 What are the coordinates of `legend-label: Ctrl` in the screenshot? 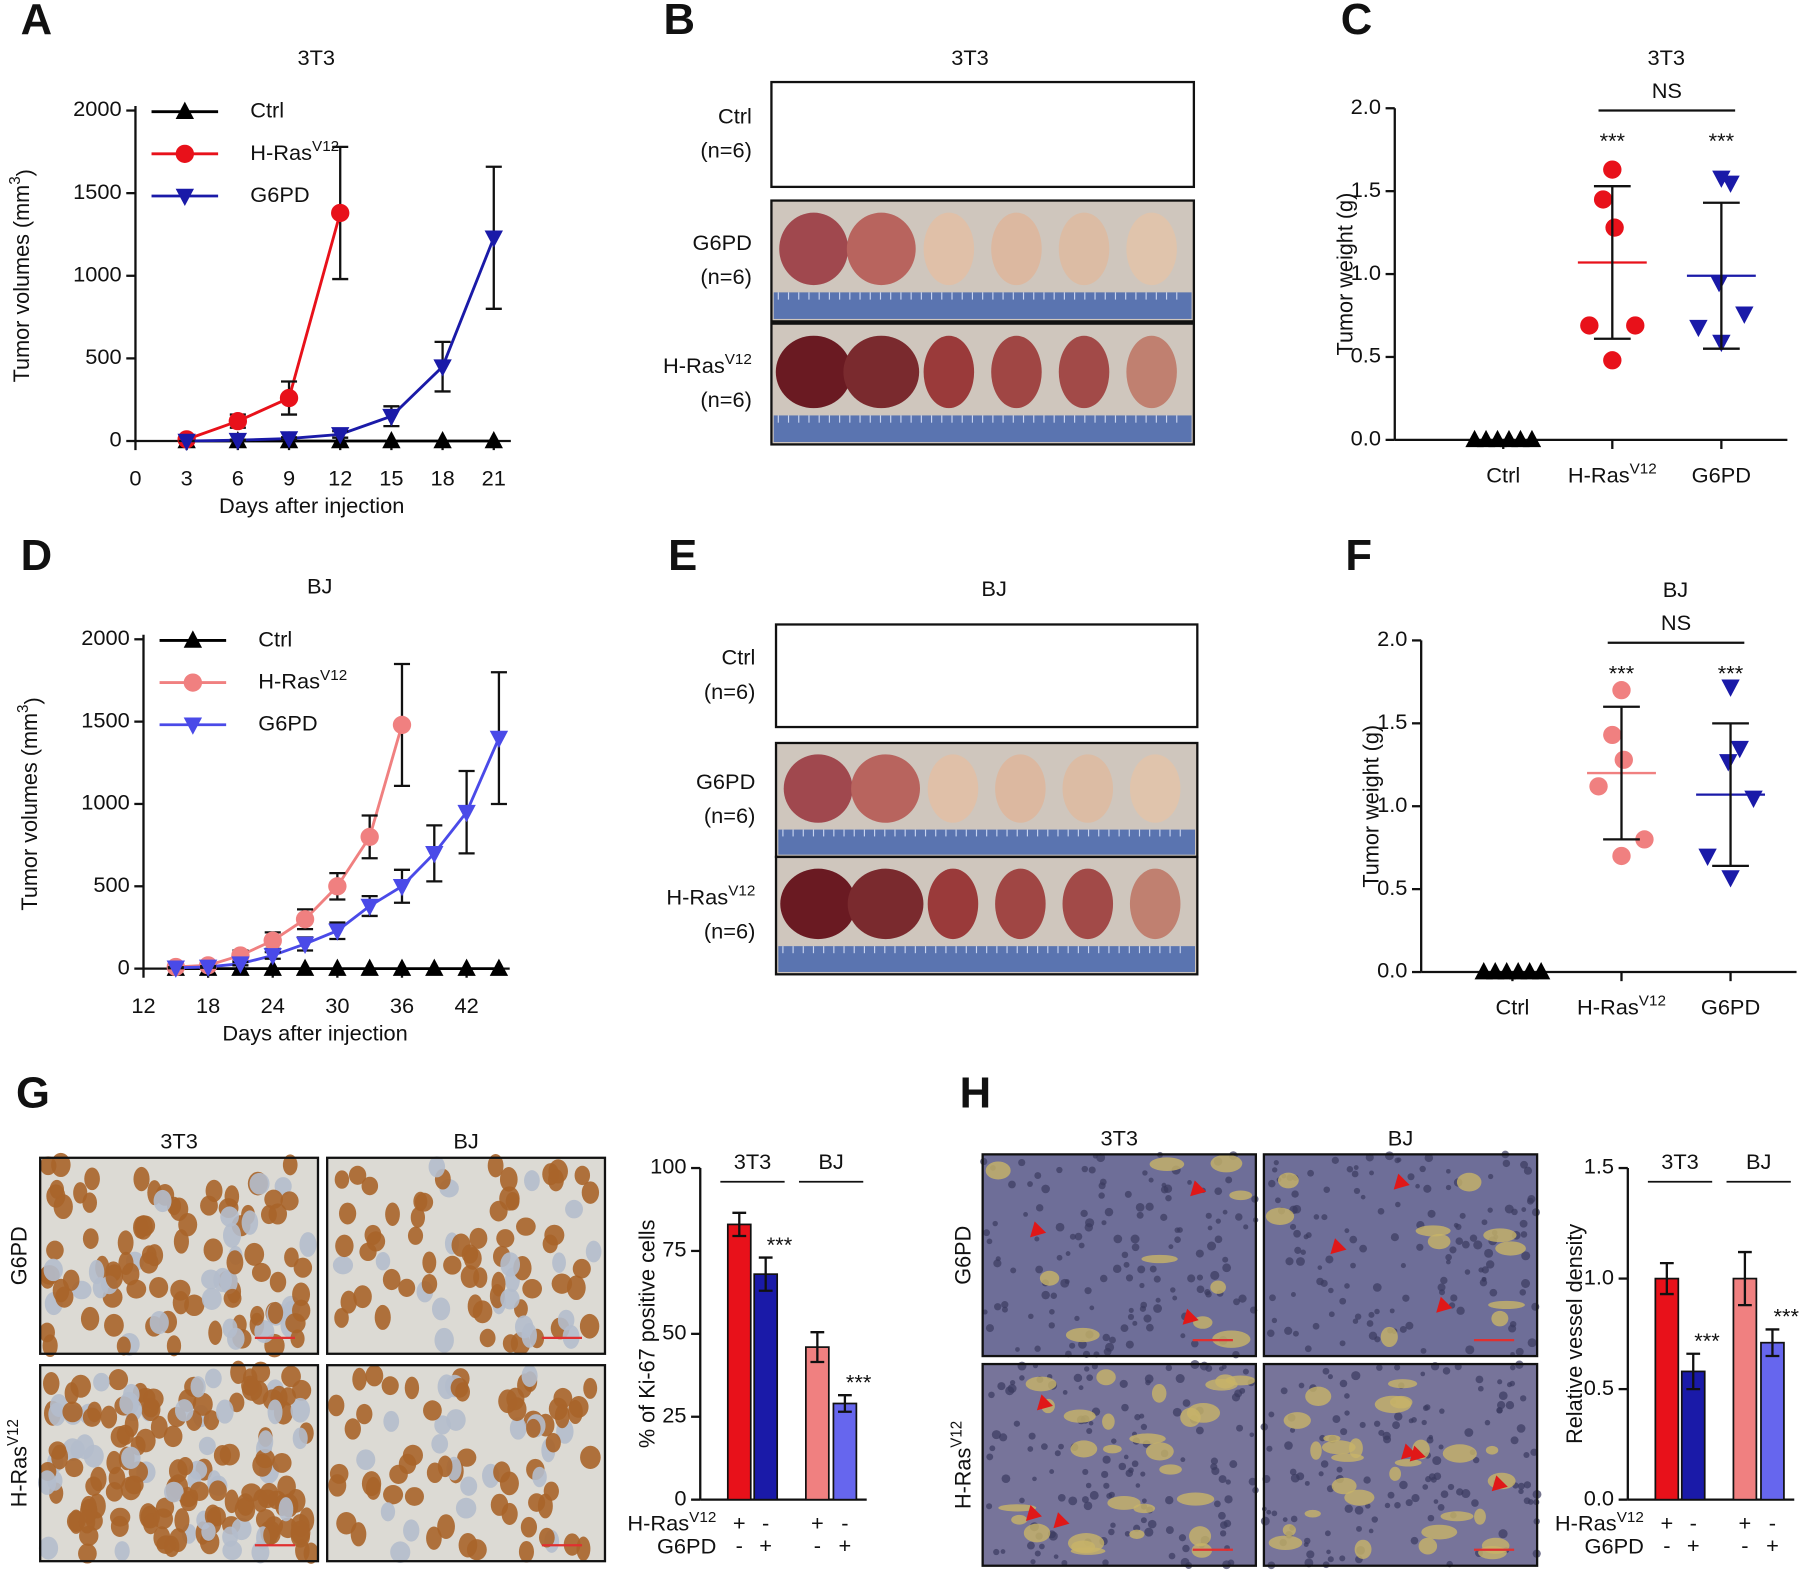 It's located at (267, 109).